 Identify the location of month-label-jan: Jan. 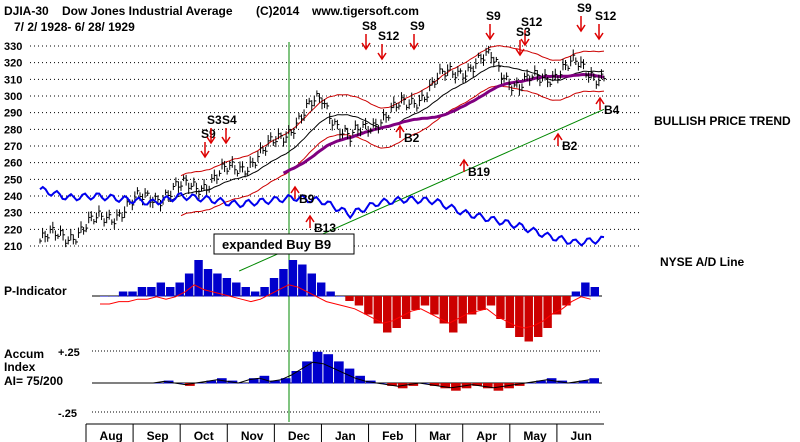
(345, 435).